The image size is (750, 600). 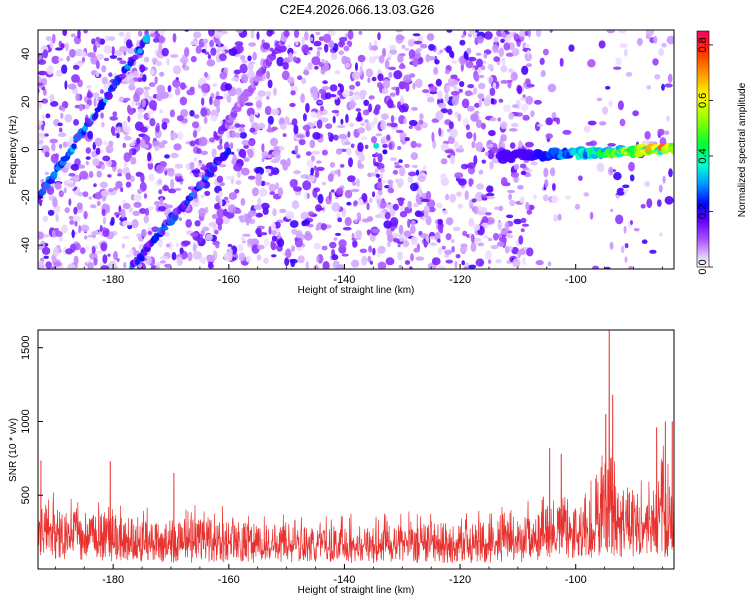 What do you see at coordinates (460, 580) in the screenshot?
I see `snr-x-tick-label: -120` at bounding box center [460, 580].